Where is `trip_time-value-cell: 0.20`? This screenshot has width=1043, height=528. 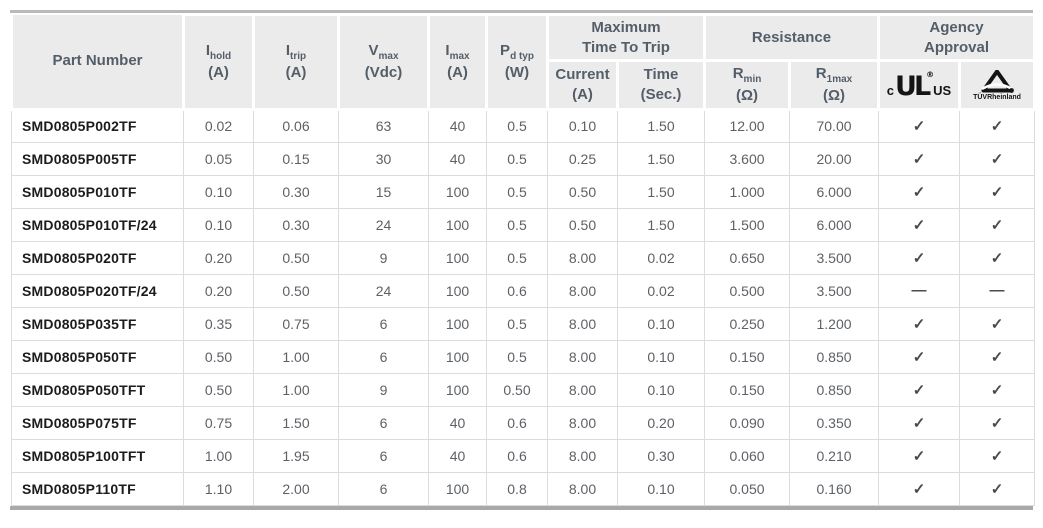 trip_time-value-cell: 0.20 is located at coordinates (661, 422).